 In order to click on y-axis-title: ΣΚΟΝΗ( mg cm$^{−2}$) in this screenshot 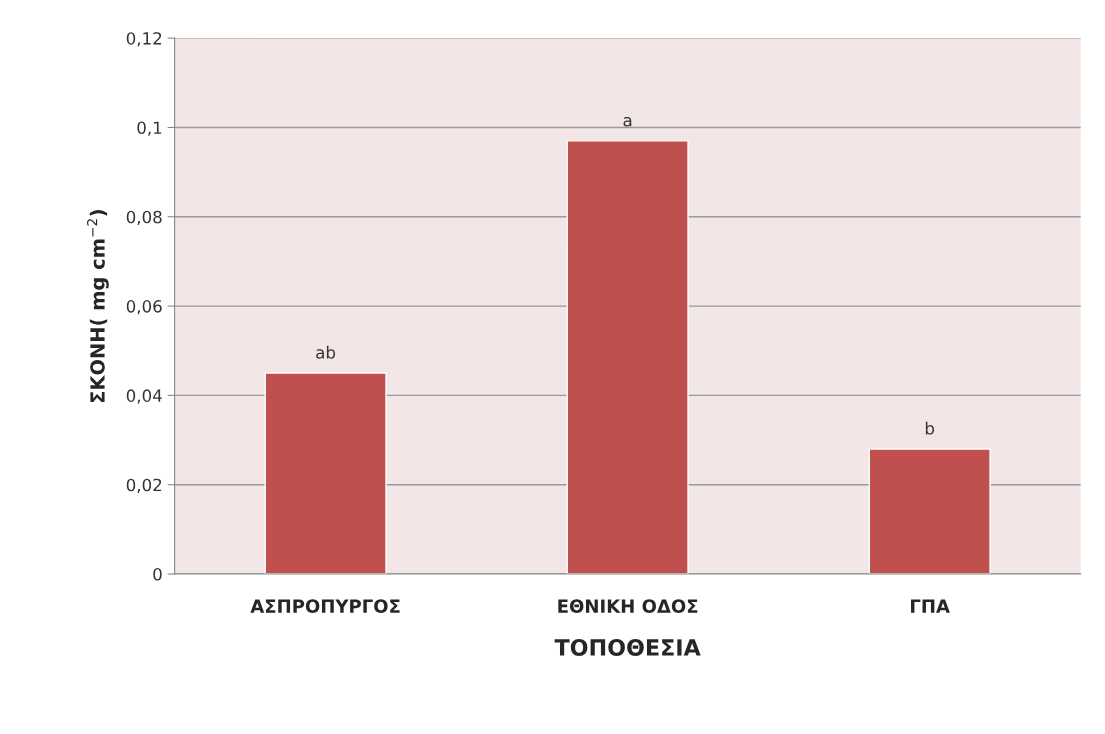, I will do `click(98, 306)`.